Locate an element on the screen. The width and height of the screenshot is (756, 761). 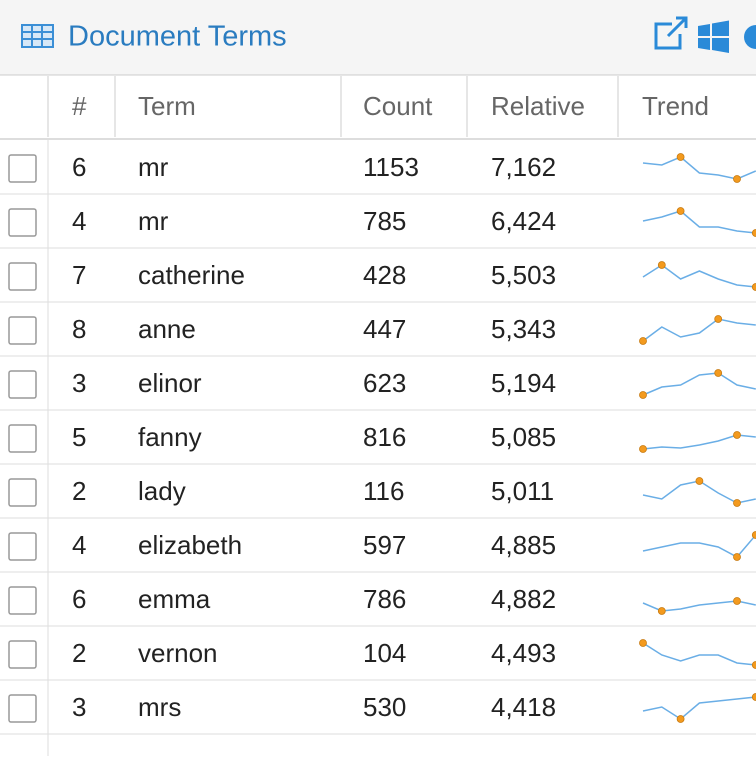
cell-count: 428 is located at coordinates (384, 275).